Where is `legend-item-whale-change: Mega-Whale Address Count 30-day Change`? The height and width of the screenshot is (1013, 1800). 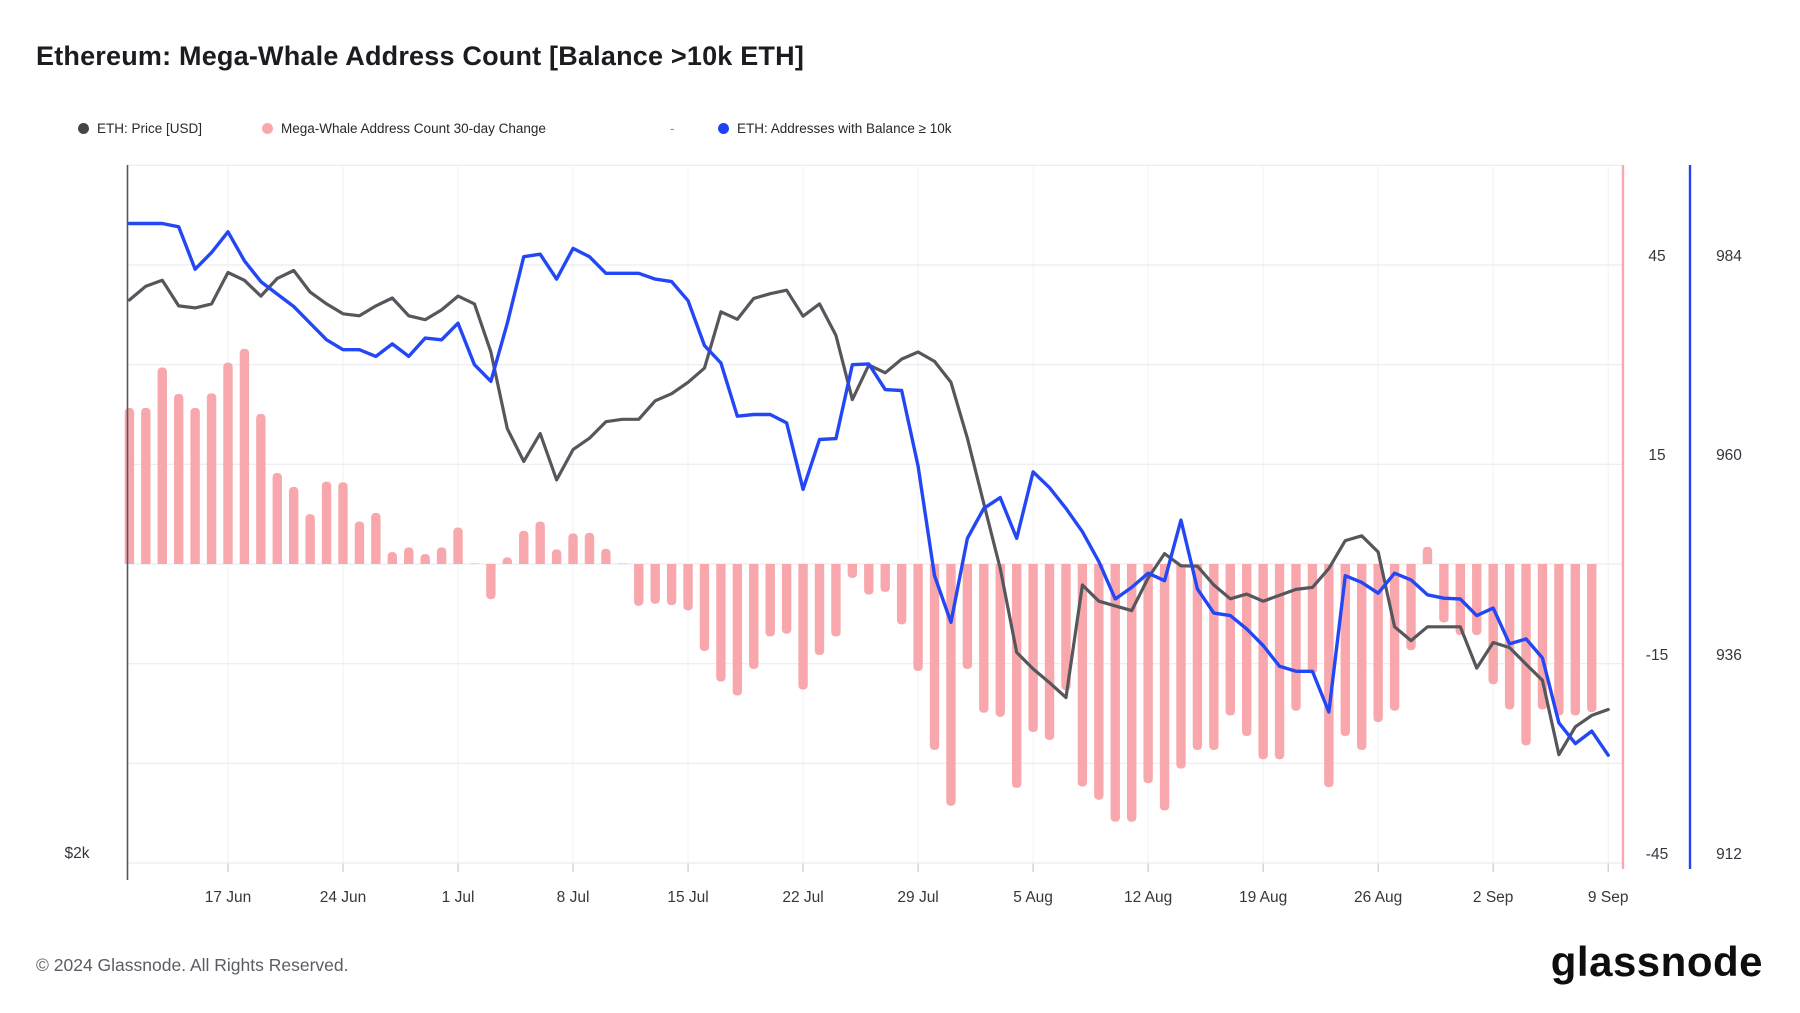 legend-item-whale-change: Mega-Whale Address Count 30-day Change is located at coordinates (404, 128).